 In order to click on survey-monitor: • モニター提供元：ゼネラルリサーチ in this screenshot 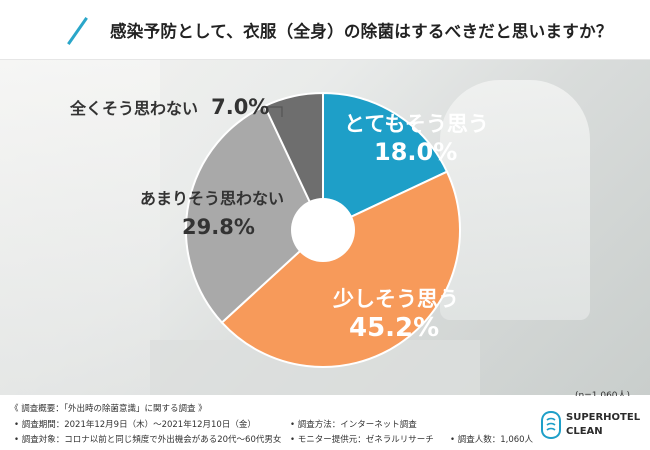, I will do `click(362, 440)`.